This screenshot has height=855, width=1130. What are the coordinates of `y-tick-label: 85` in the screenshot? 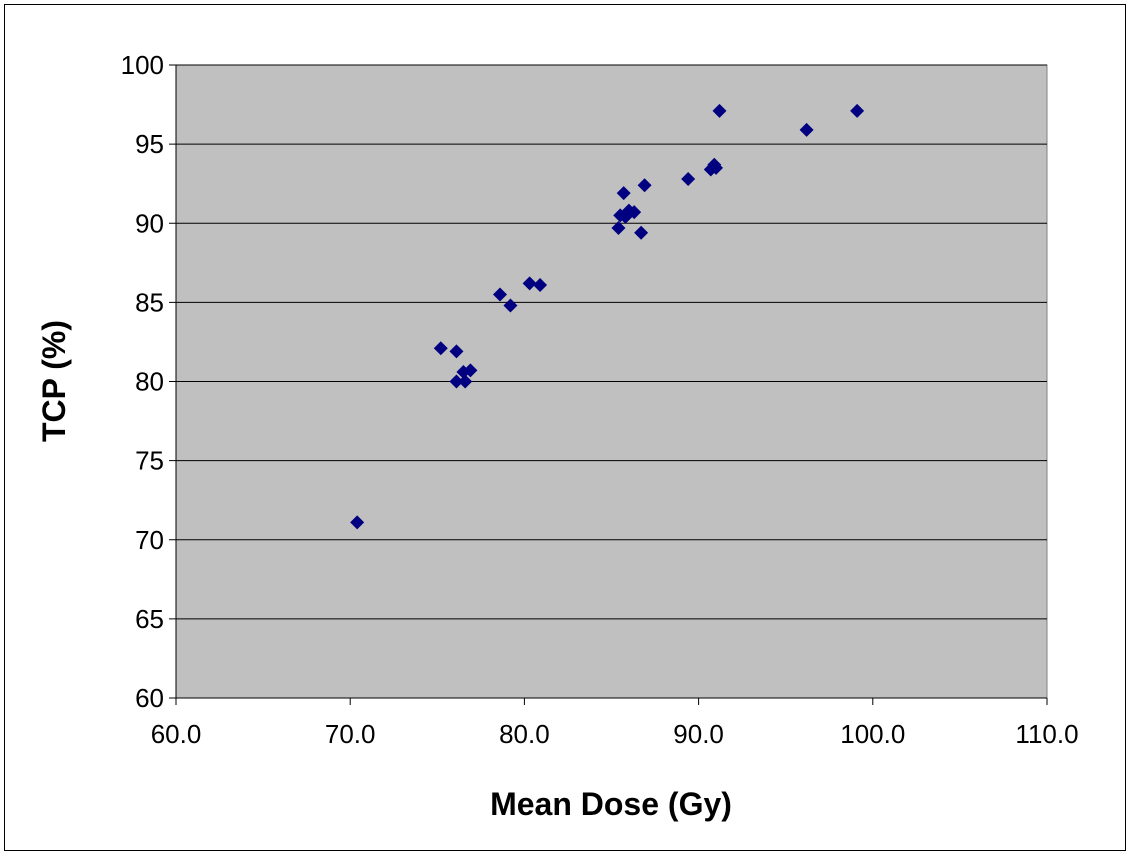 It's located at (149, 302).